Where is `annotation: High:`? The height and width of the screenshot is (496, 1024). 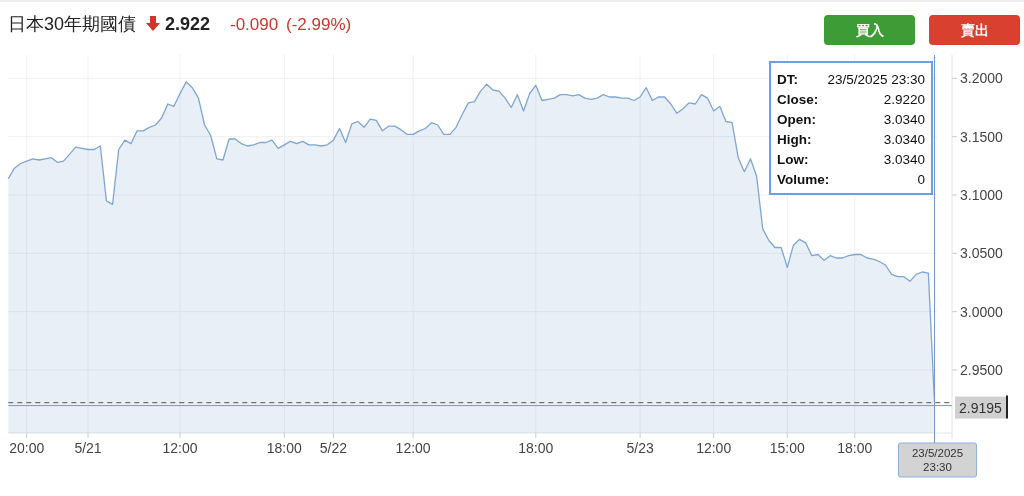 annotation: High: is located at coordinates (794, 139).